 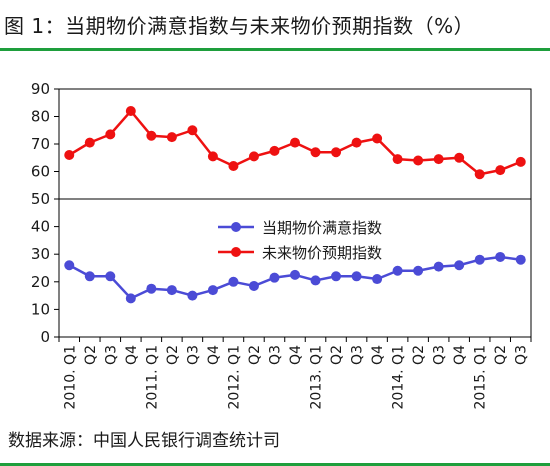 I want to click on title-divider, so click(x=275, y=49).